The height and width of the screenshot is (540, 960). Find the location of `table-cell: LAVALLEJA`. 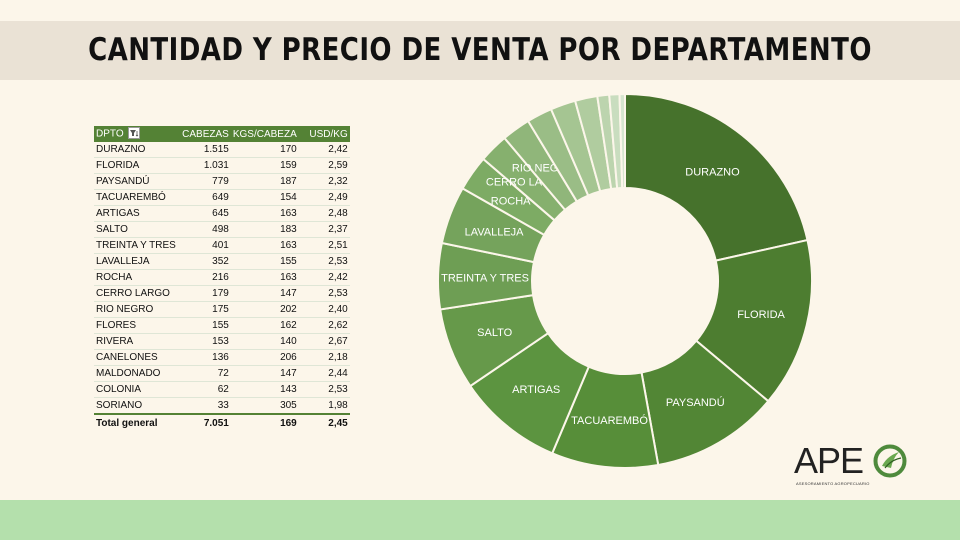

table-cell: LAVALLEJA is located at coordinates (136, 261).